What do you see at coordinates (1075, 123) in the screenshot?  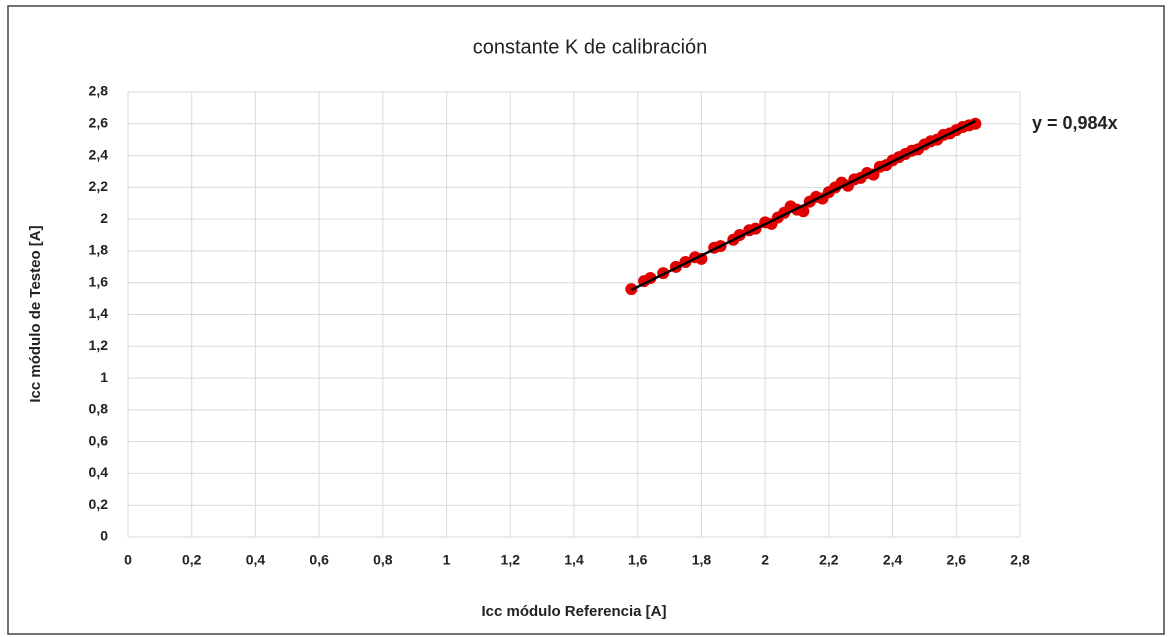 I see `trendline-label: y = 0,984x` at bounding box center [1075, 123].